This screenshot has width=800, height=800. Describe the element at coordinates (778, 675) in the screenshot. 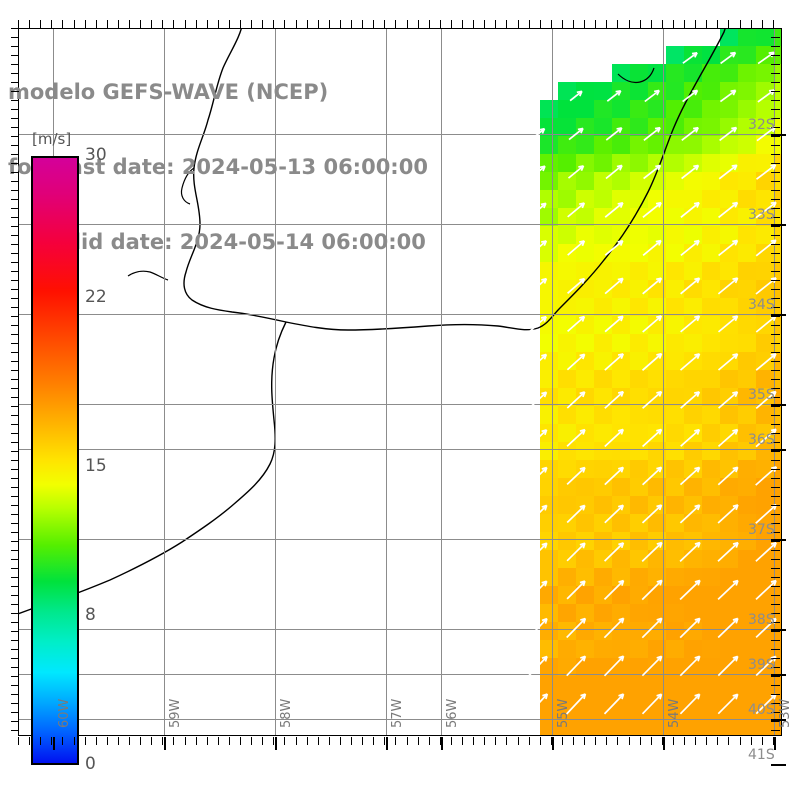

I see `axis-tick-major` at that location.